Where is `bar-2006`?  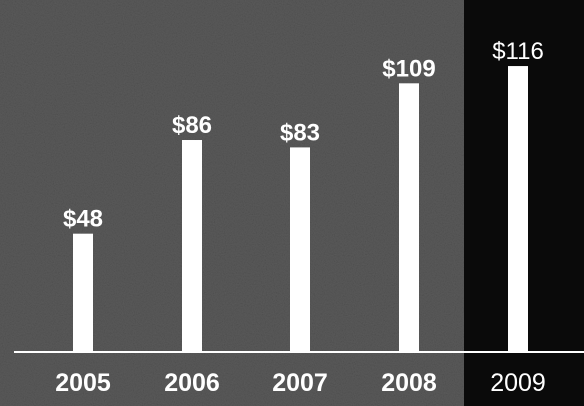 bar-2006 is located at coordinates (192, 246).